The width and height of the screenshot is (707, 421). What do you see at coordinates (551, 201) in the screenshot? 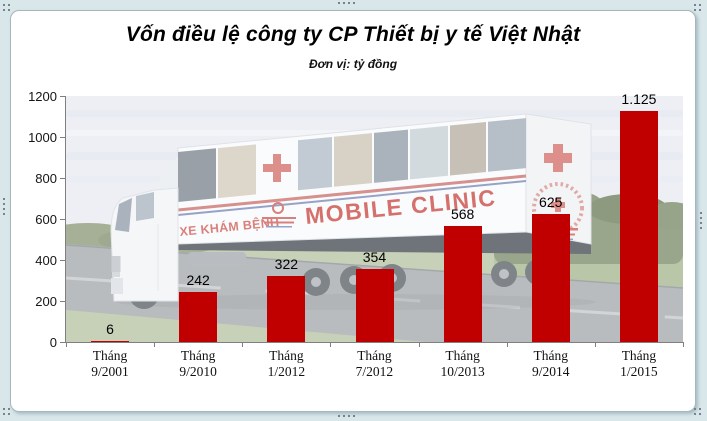
I see `value-label-5: 625` at bounding box center [551, 201].